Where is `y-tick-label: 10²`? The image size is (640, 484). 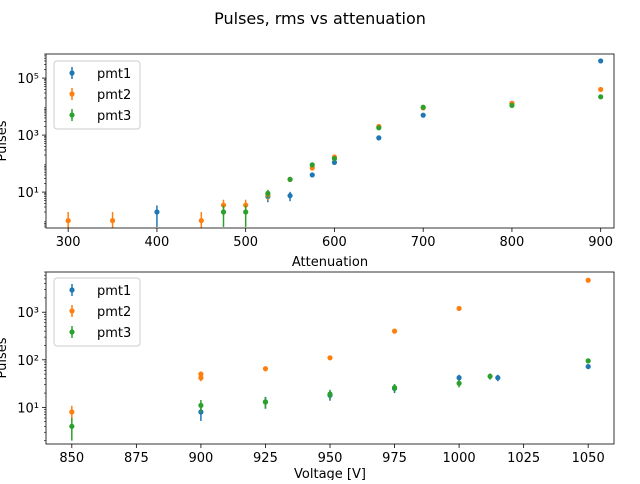
y-tick-label: 10² is located at coordinates (28, 361).